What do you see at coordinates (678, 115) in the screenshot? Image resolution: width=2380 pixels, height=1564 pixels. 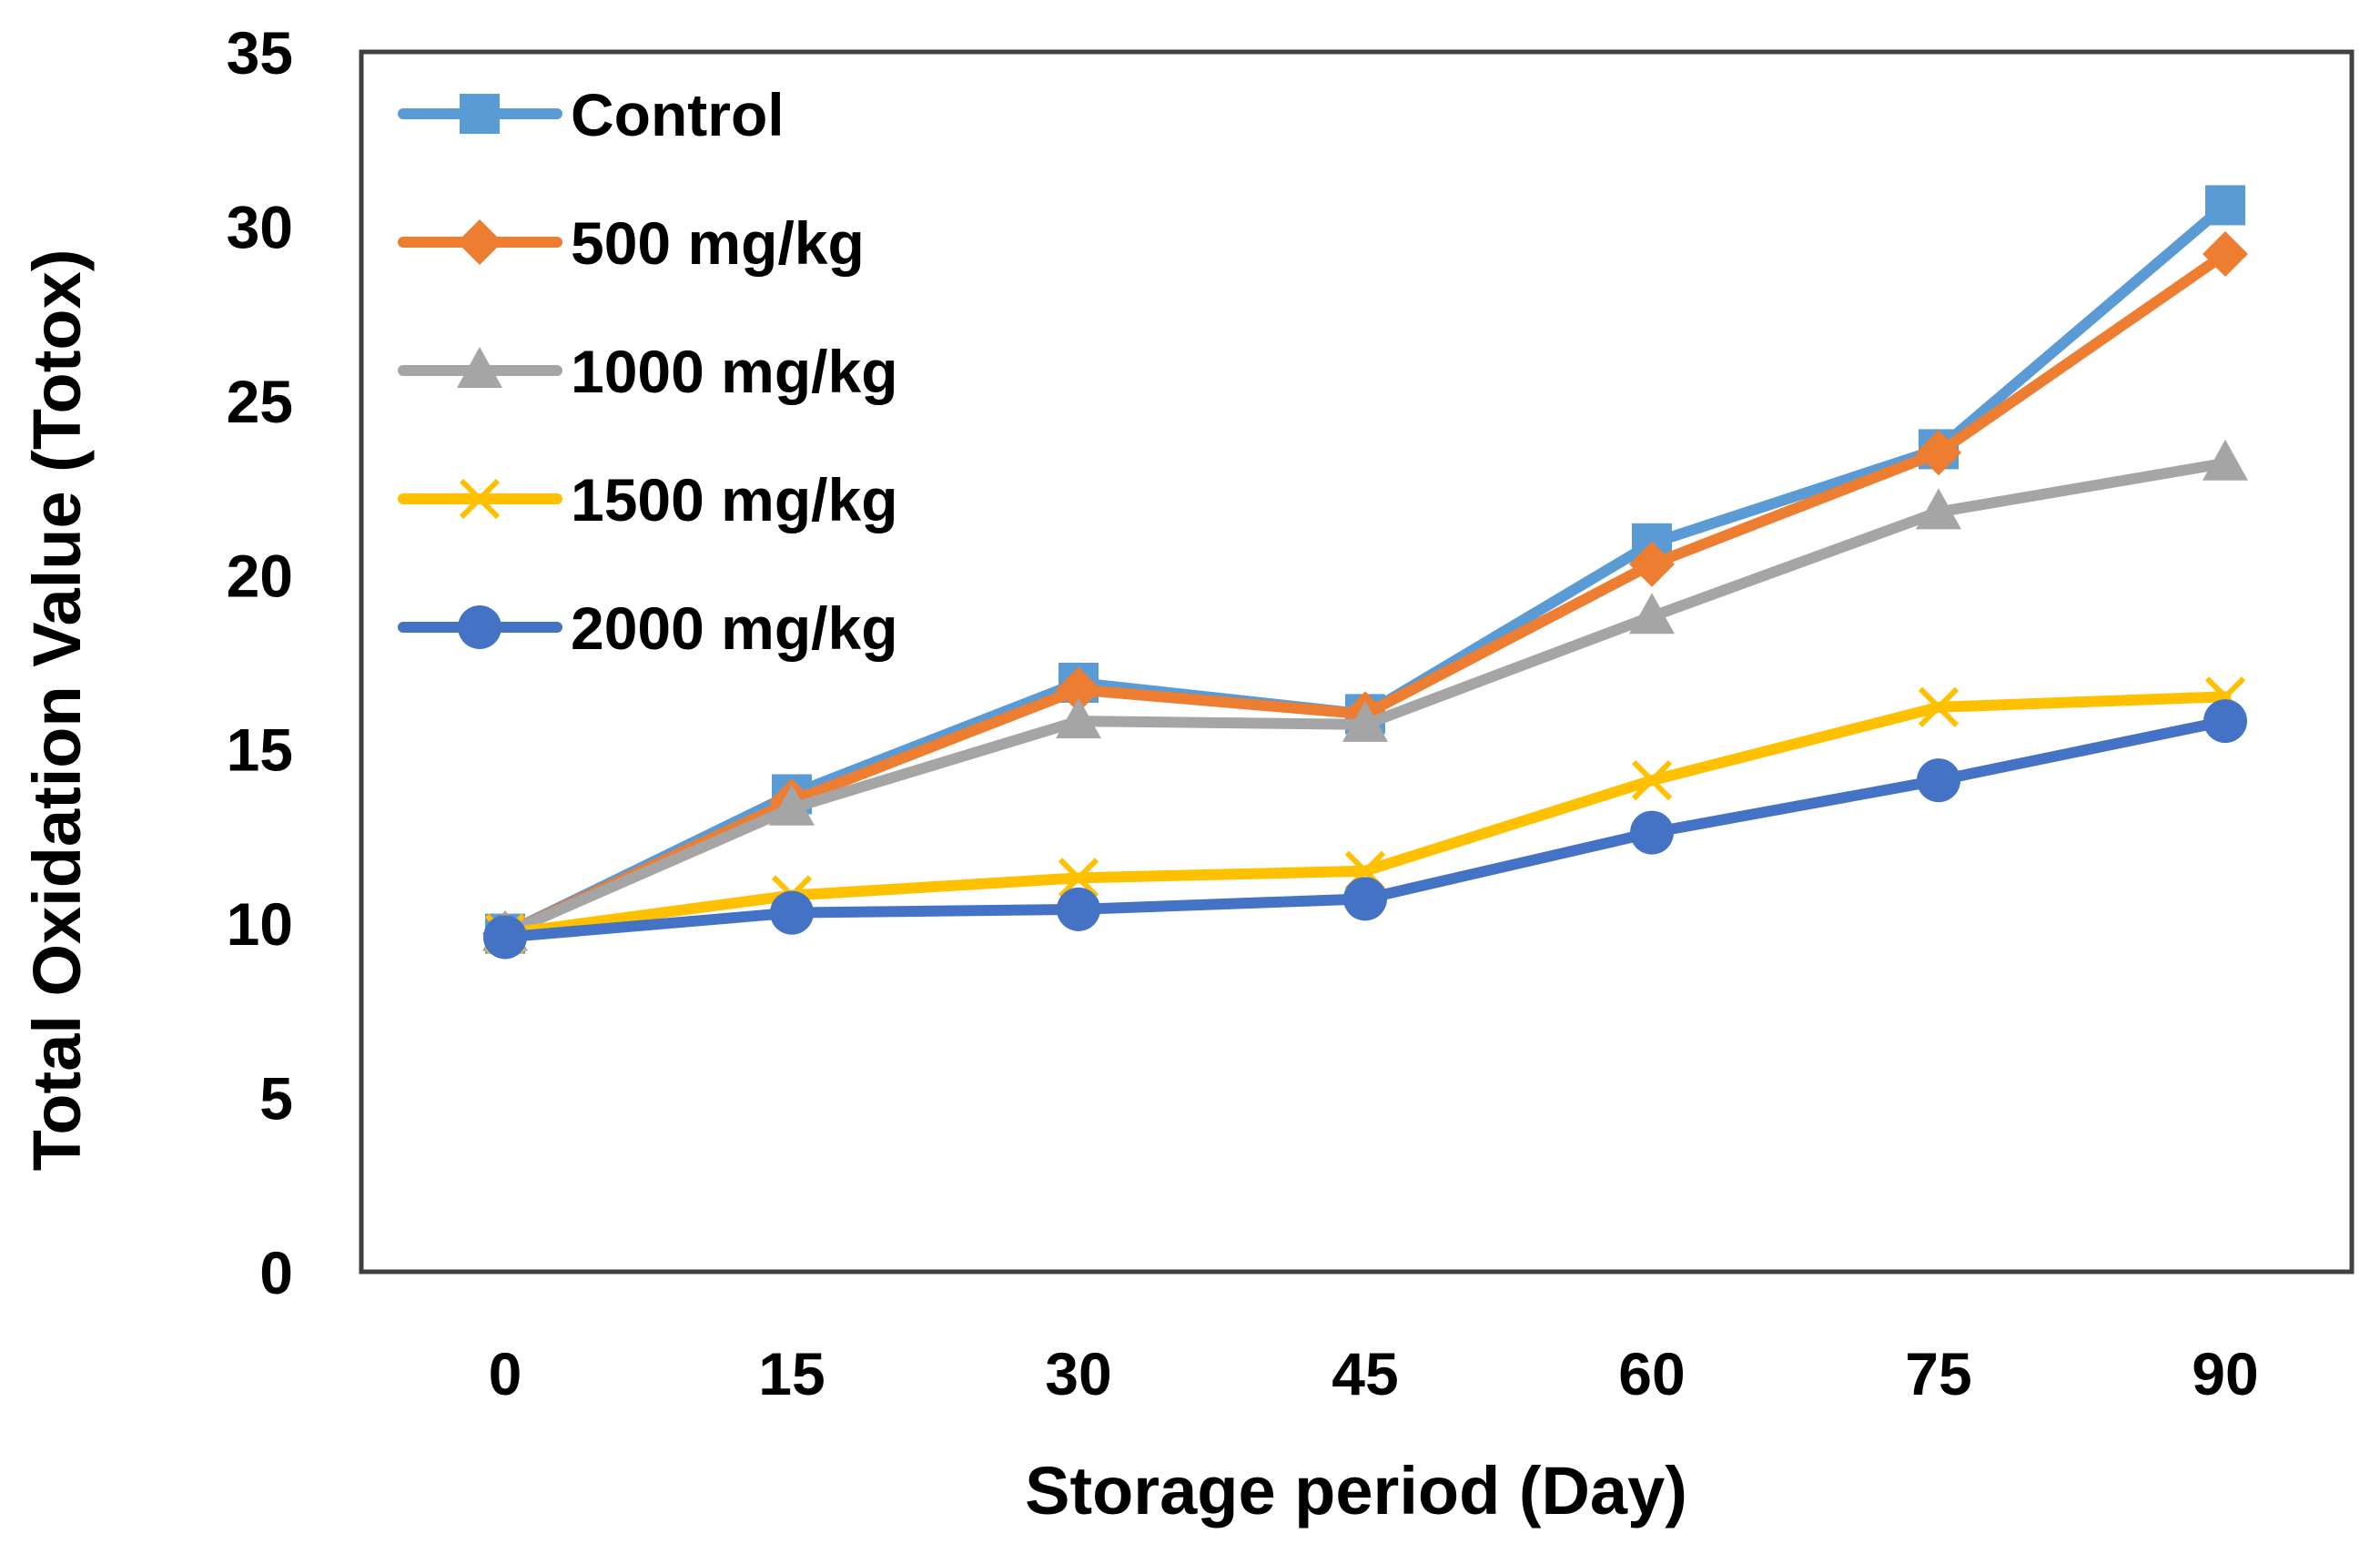 I see `legend-label: Control` at bounding box center [678, 115].